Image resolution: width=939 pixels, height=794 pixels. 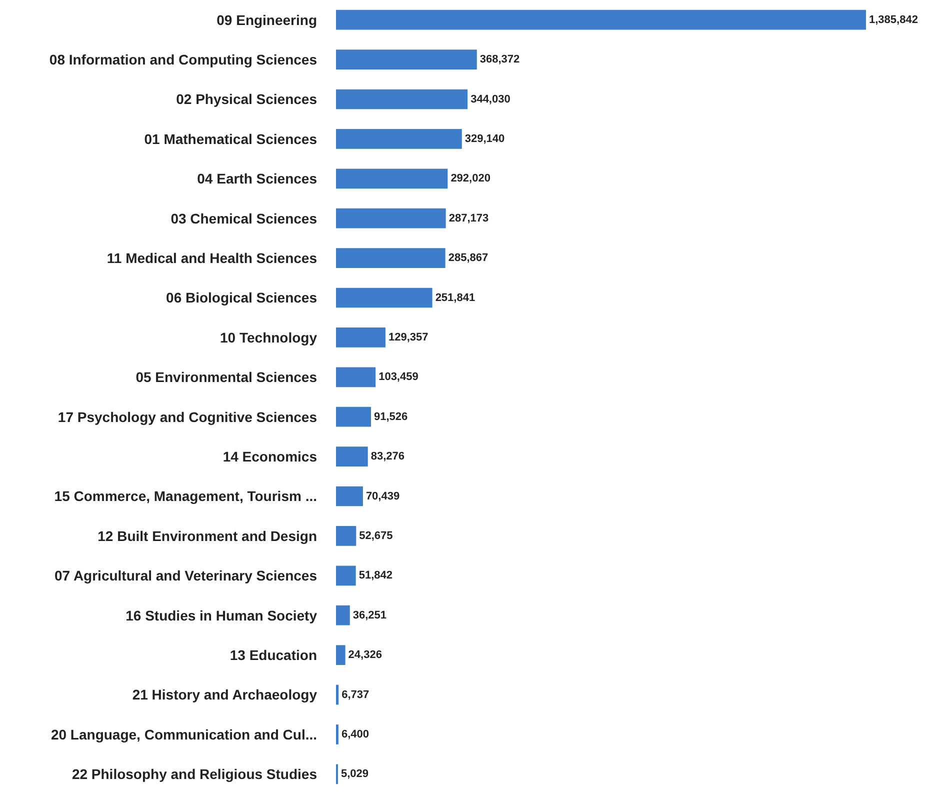 I want to click on y-tick-label: 12 Built Environment and Design, so click(x=207, y=536).